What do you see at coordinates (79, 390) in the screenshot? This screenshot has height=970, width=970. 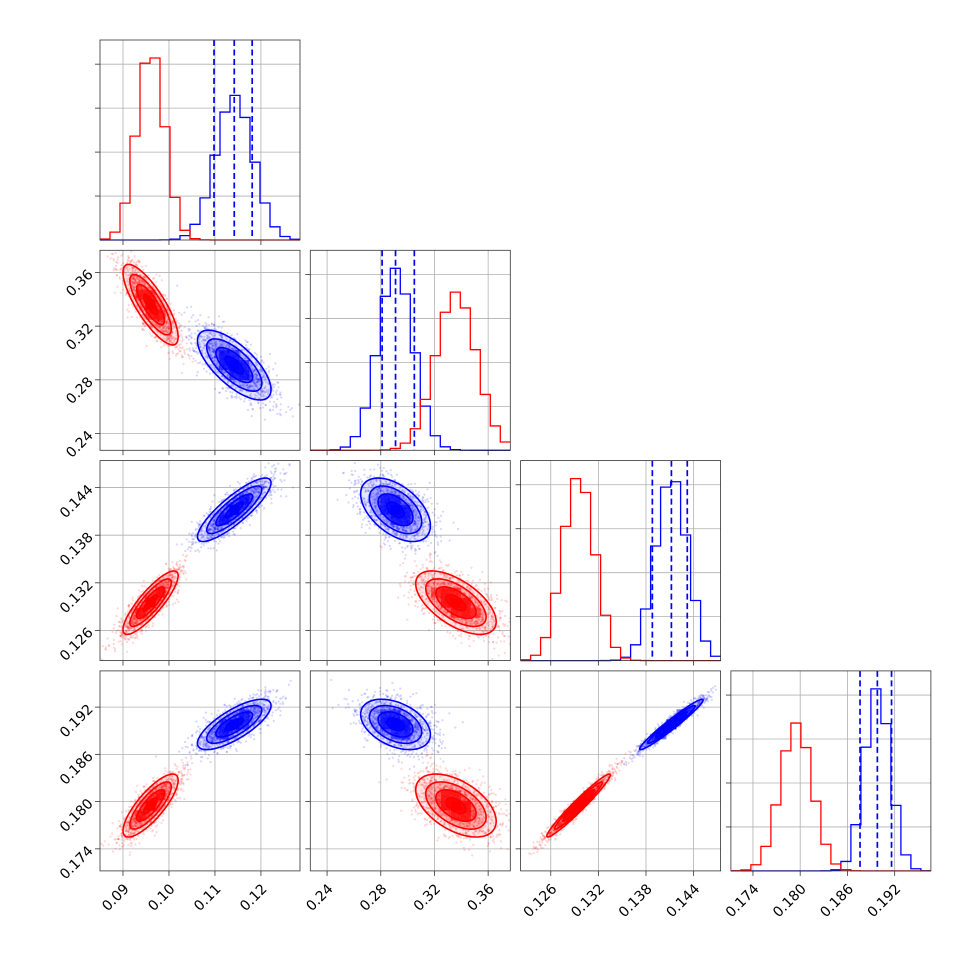 I see `y-tick-label: 0.28` at bounding box center [79, 390].